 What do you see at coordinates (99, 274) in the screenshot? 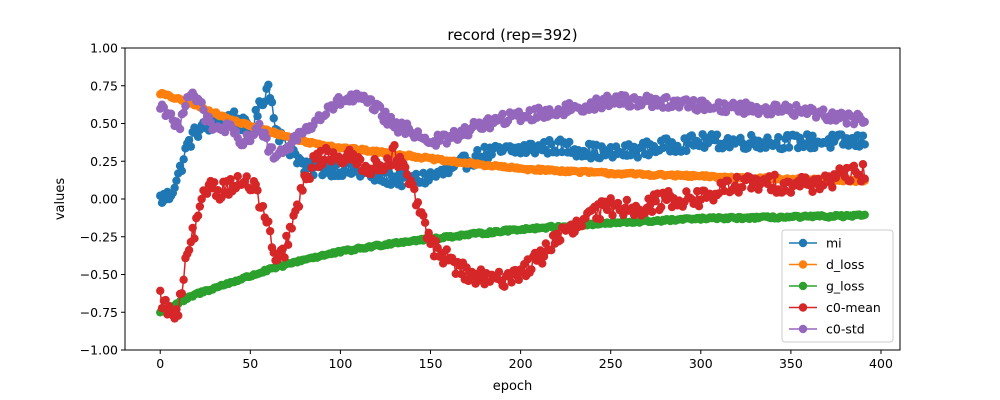
I see `y-tick-label: −0.50` at bounding box center [99, 274].